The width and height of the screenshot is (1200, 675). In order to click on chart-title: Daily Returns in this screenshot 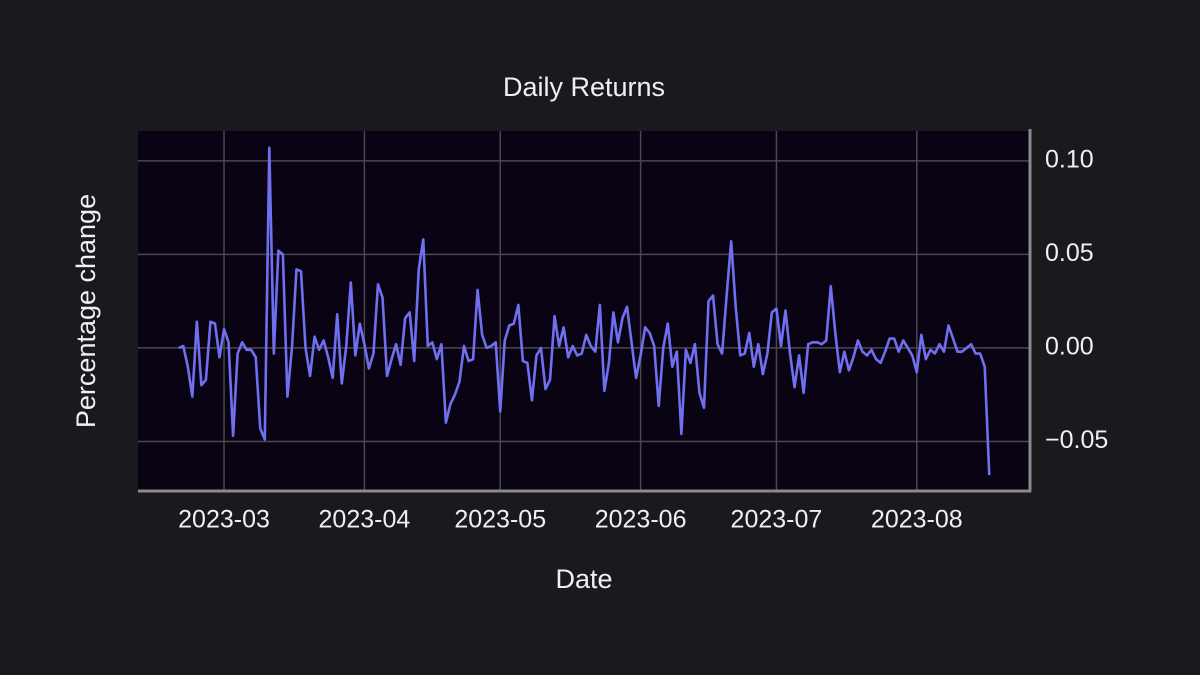, I will do `click(584, 87)`.